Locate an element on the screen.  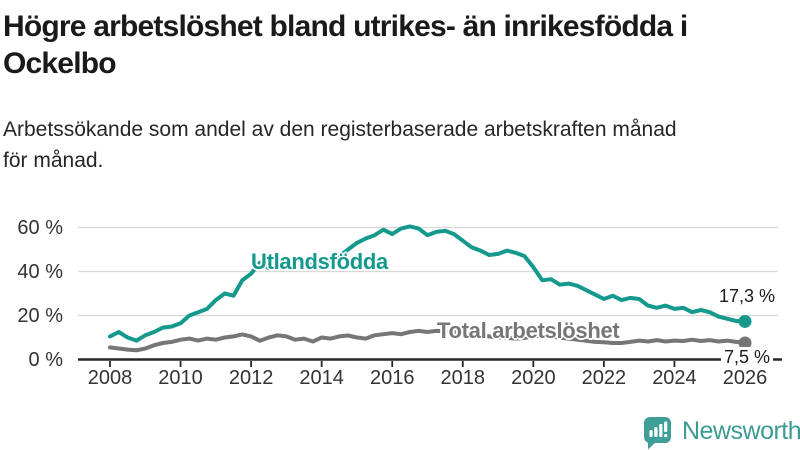
newsworthy-logo-text: Newsworthy is located at coordinates (741, 431).